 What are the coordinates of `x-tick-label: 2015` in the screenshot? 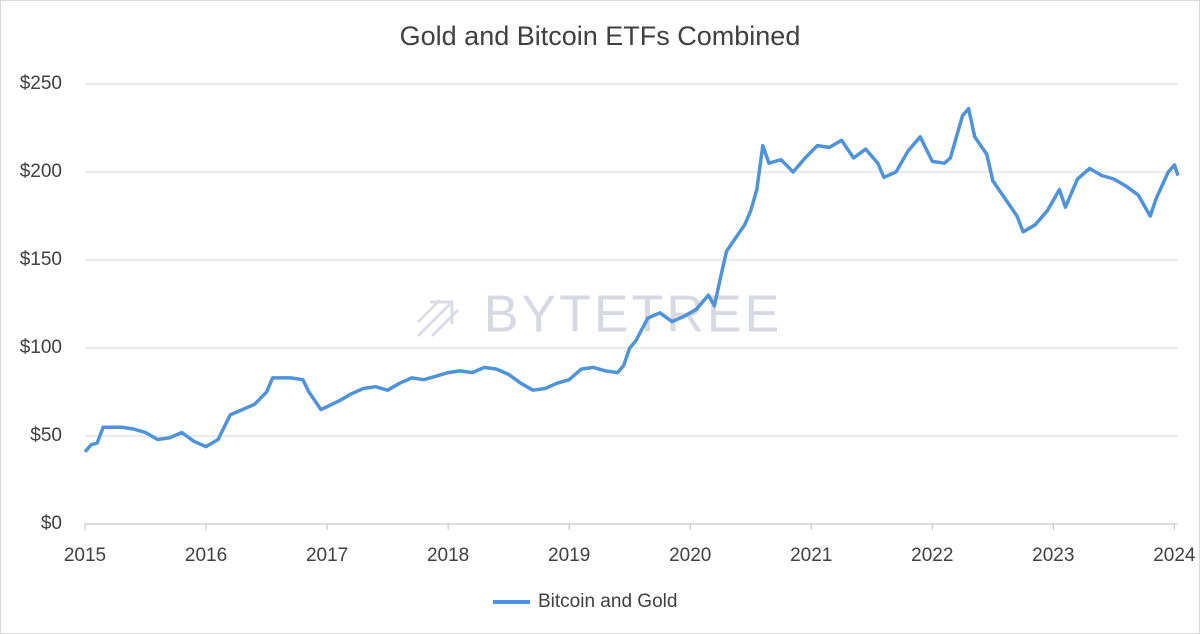 It's located at (85, 555).